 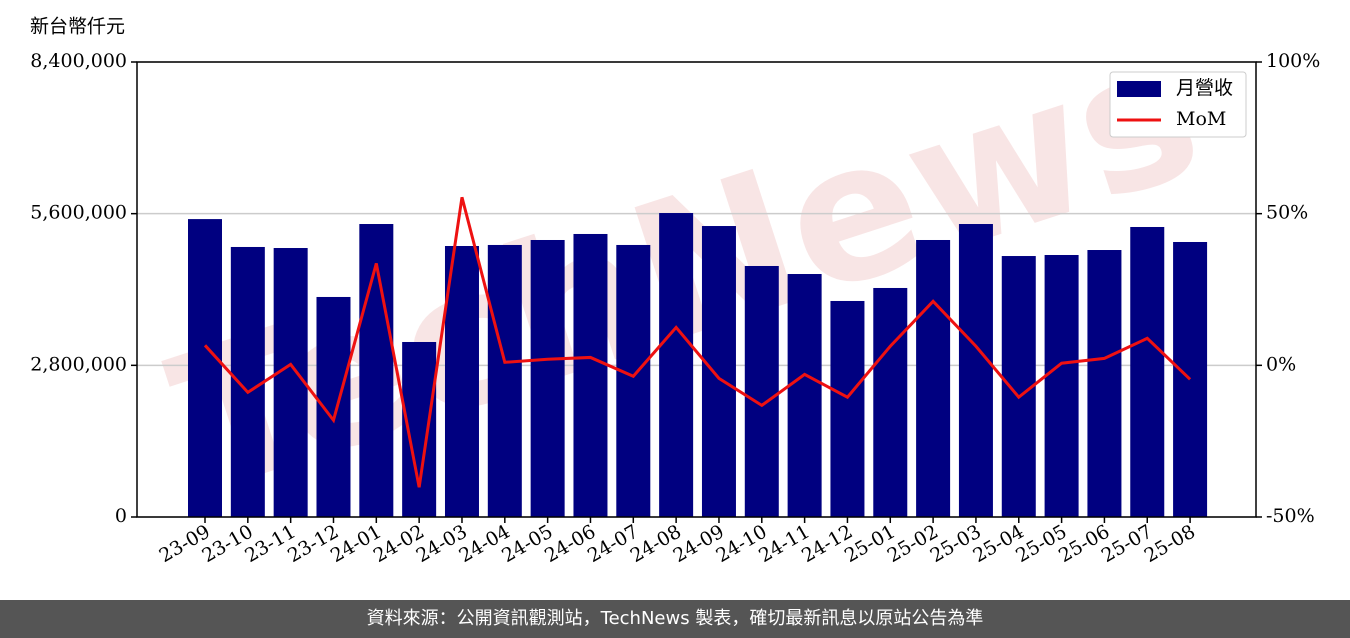 What do you see at coordinates (78, 61) in the screenshot?
I see `y-tick-label: 8,400,000` at bounding box center [78, 61].